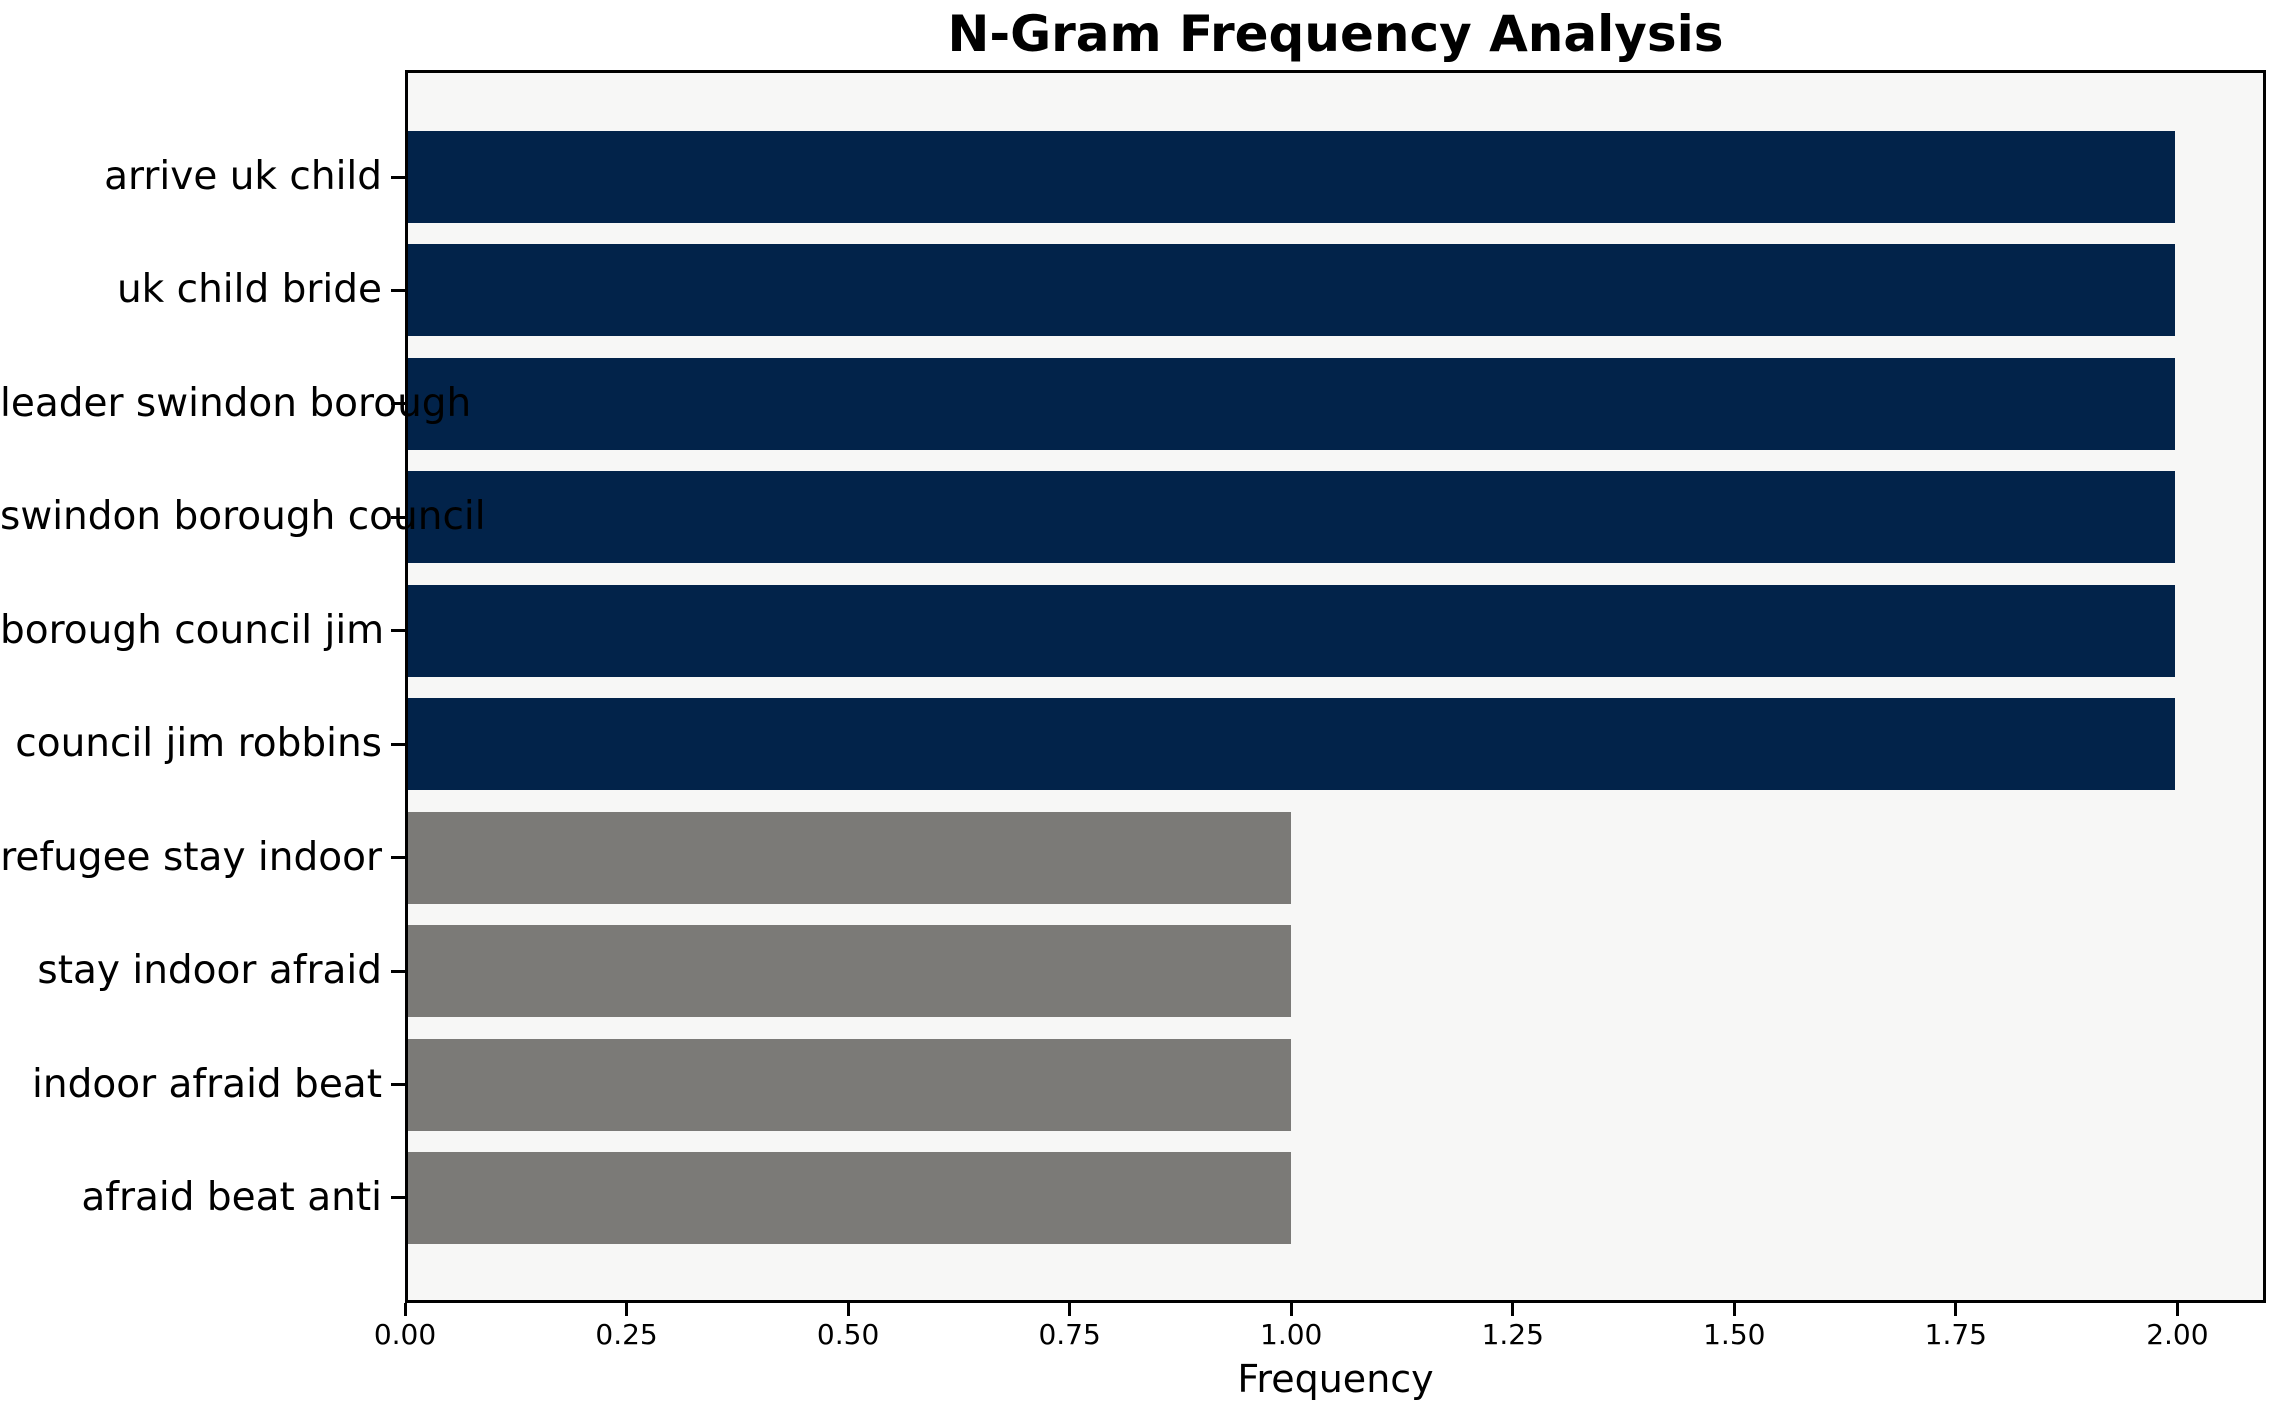 This screenshot has height=1414, width=2286. Describe the element at coordinates (231, 1197) in the screenshot. I see `y-tick-label: afraid beat anti` at that location.